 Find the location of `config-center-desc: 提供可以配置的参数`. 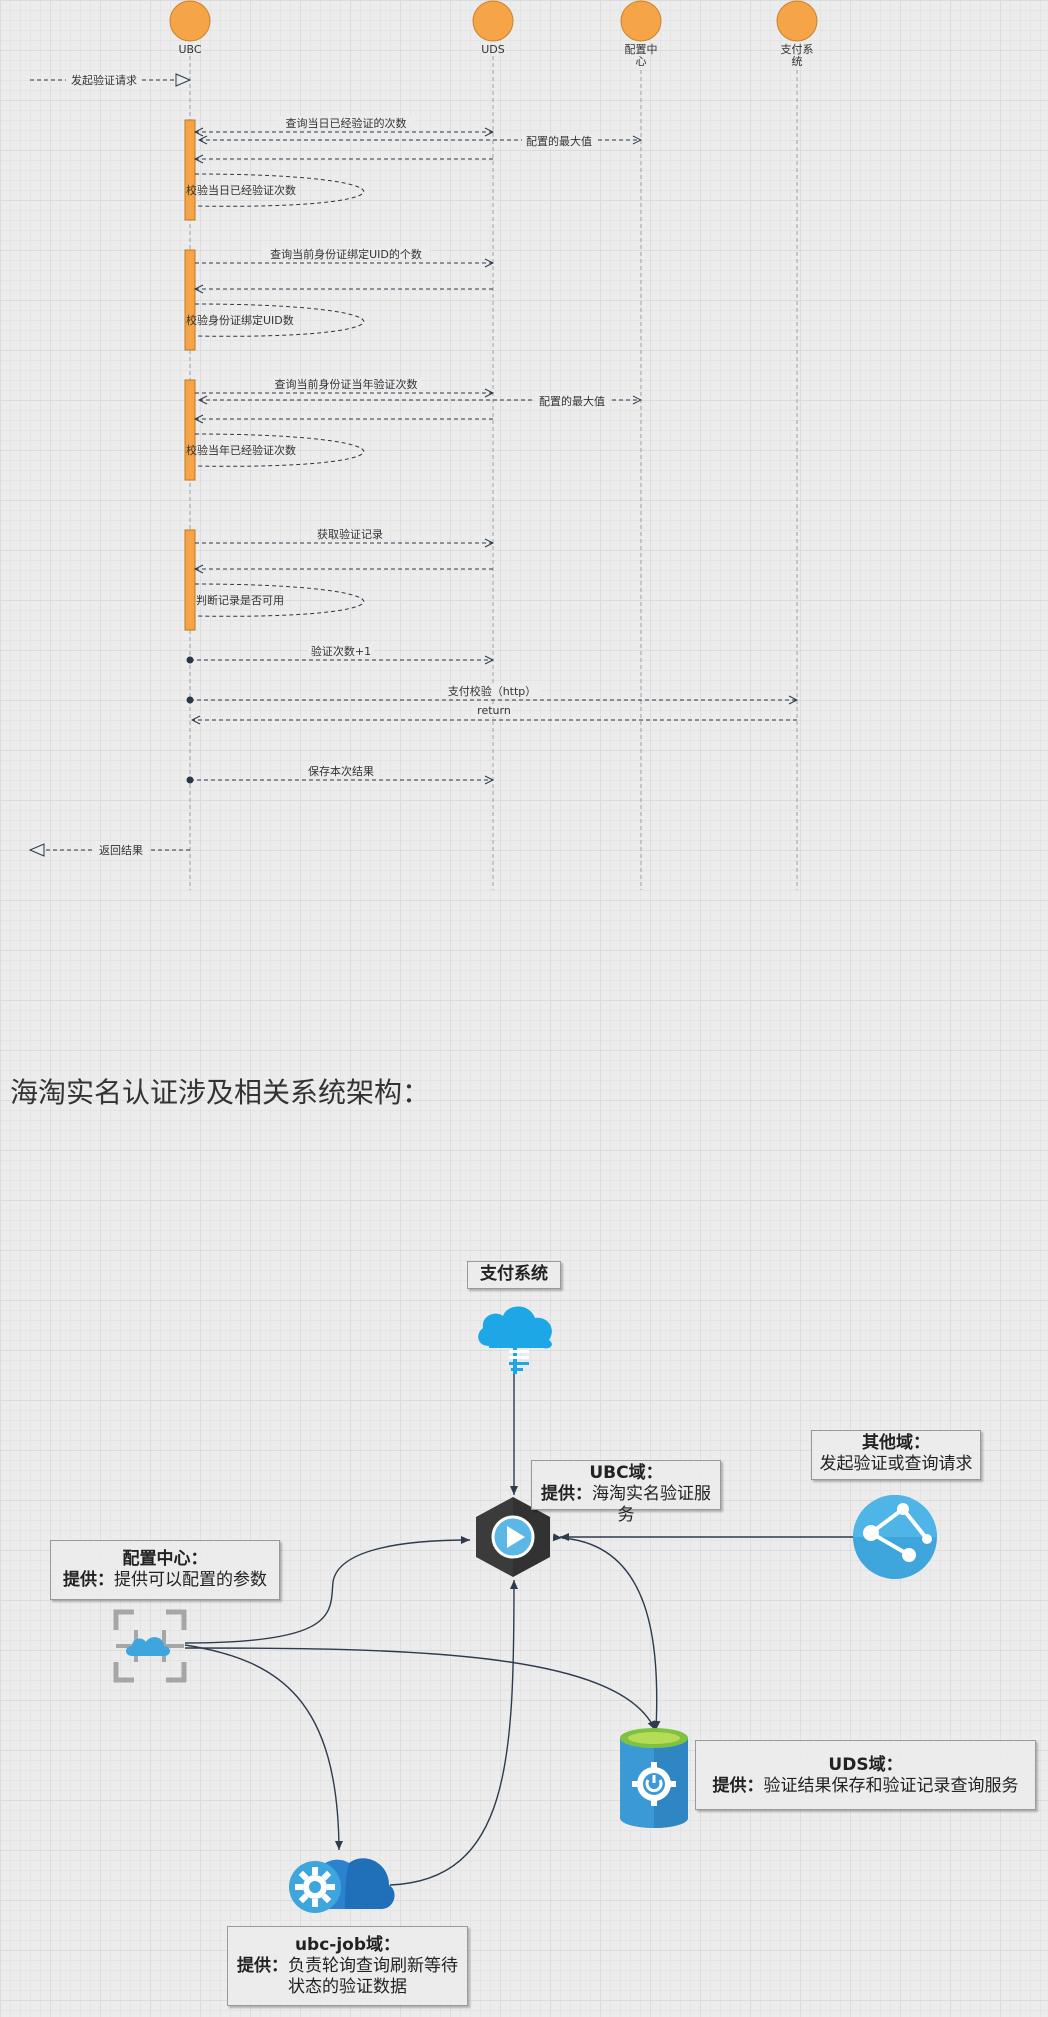

config-center-desc: 提供可以配置的参数 is located at coordinates (190, 1580).